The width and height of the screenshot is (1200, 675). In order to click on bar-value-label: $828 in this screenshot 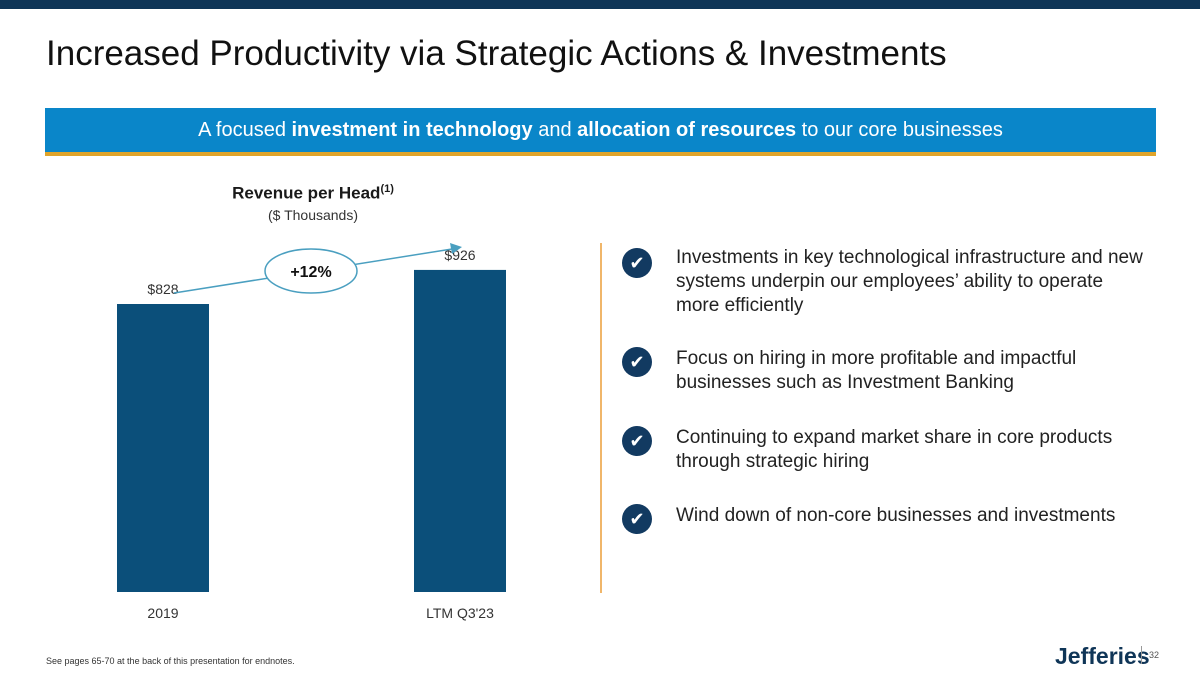, I will do `click(162, 289)`.